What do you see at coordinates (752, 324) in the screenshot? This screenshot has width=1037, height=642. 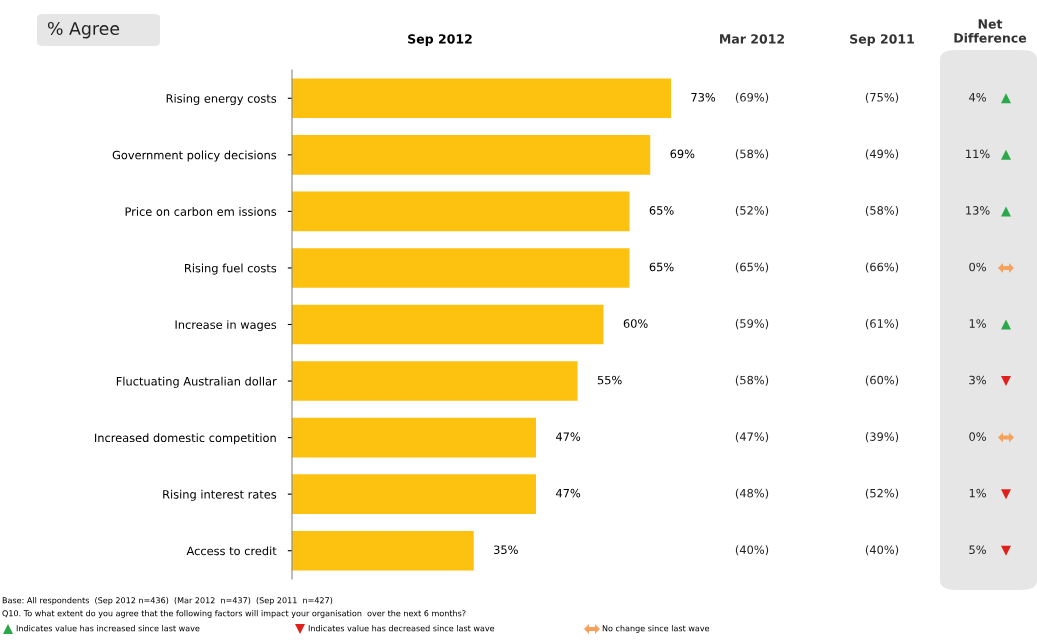 I see `text: (59%)` at bounding box center [752, 324].